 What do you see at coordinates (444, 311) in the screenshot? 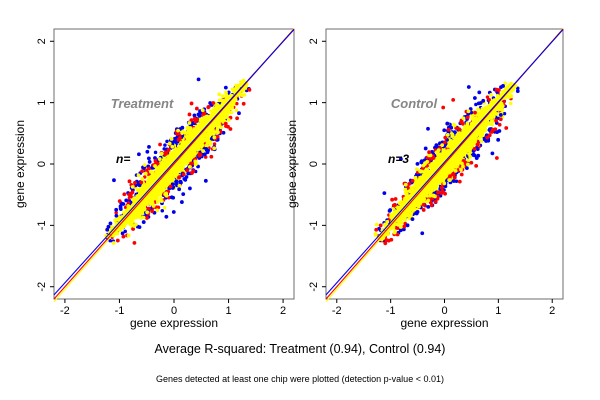
I see `x-tick-label: 0` at bounding box center [444, 311].